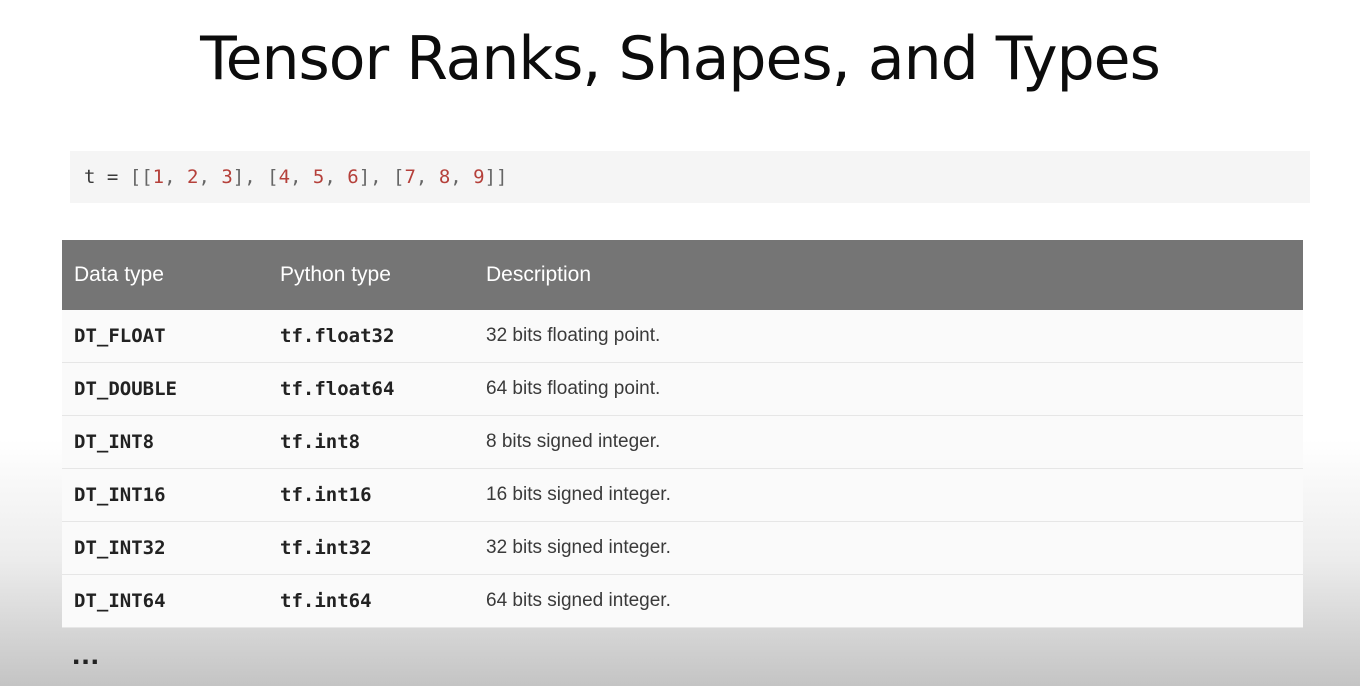 This screenshot has height=686, width=1360. I want to click on code-number-token: 1, so click(158, 177).